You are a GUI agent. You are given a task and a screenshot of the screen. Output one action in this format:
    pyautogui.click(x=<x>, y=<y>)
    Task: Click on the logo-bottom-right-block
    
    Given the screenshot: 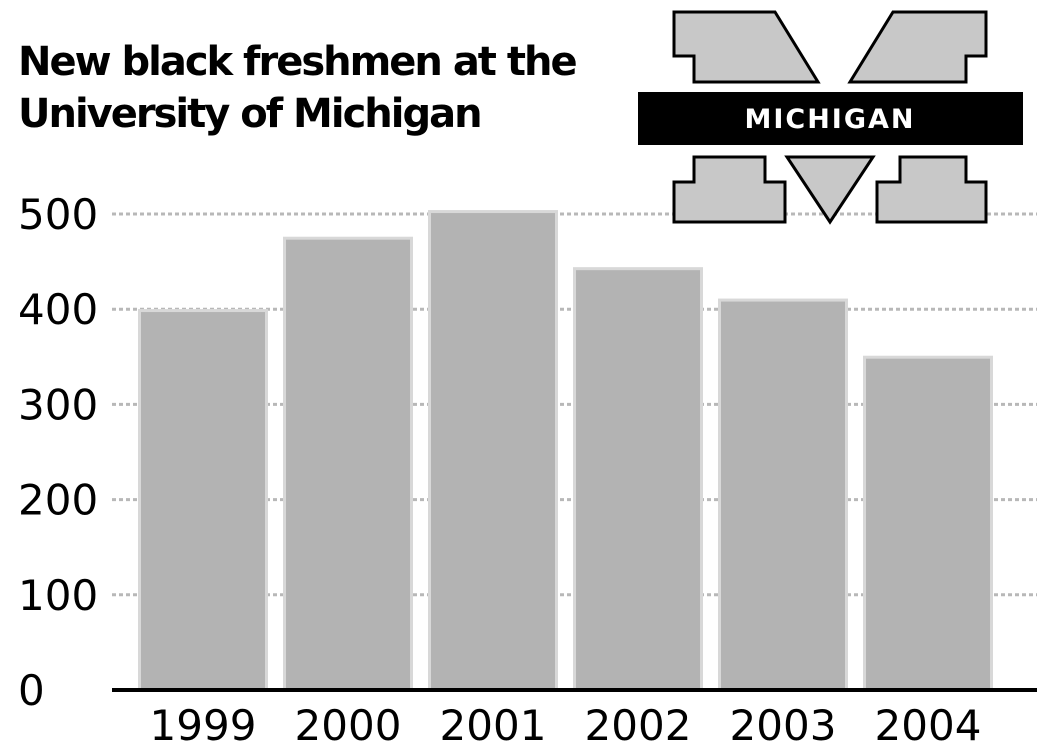 What is the action you would take?
    pyautogui.click(x=931, y=189)
    